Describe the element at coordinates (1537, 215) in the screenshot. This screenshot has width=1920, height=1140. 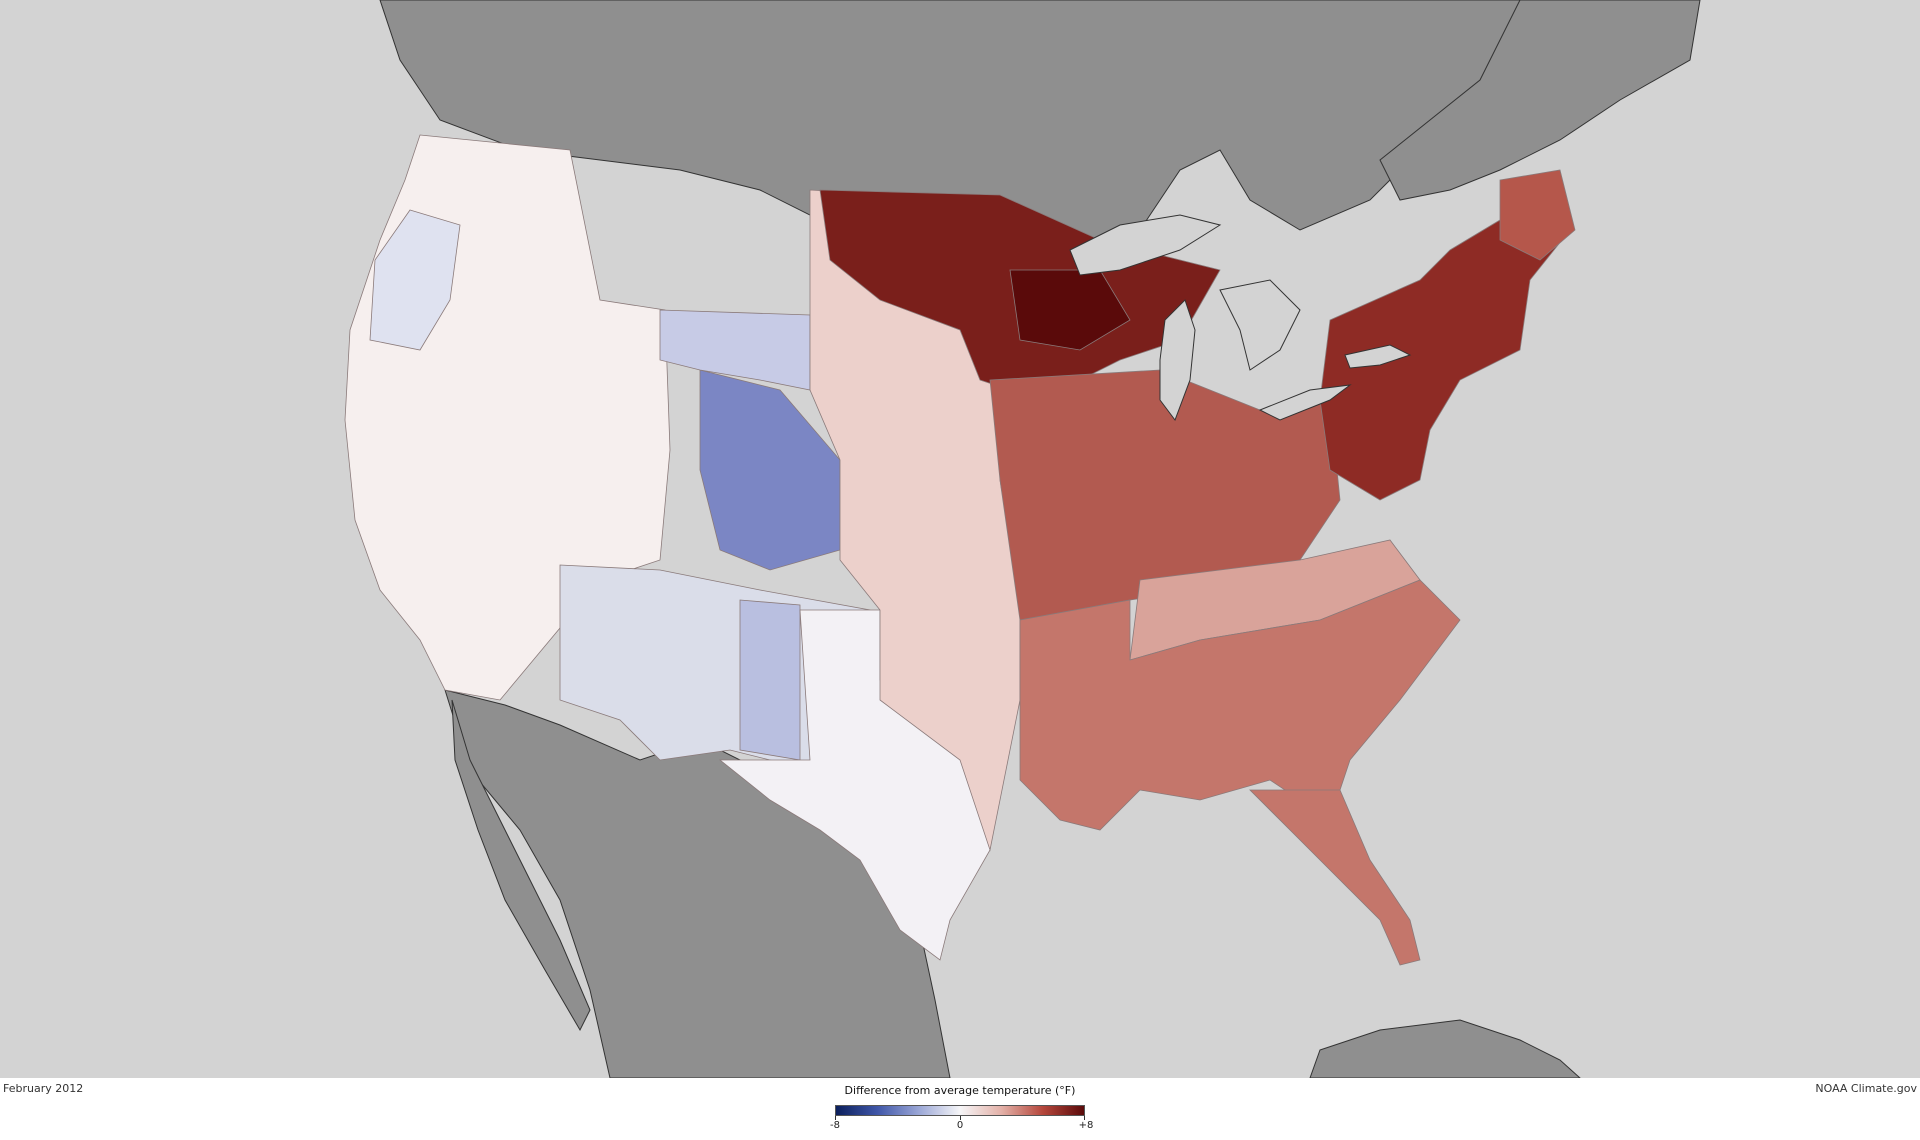
I see `region-maine` at that location.